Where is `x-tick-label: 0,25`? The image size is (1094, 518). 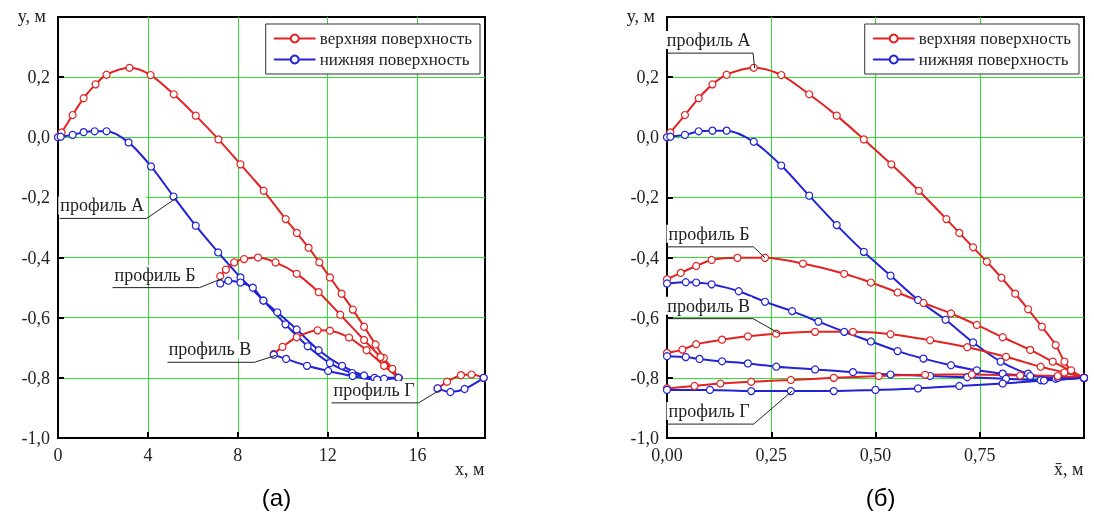 x-tick-label: 0,25 is located at coordinates (771, 455).